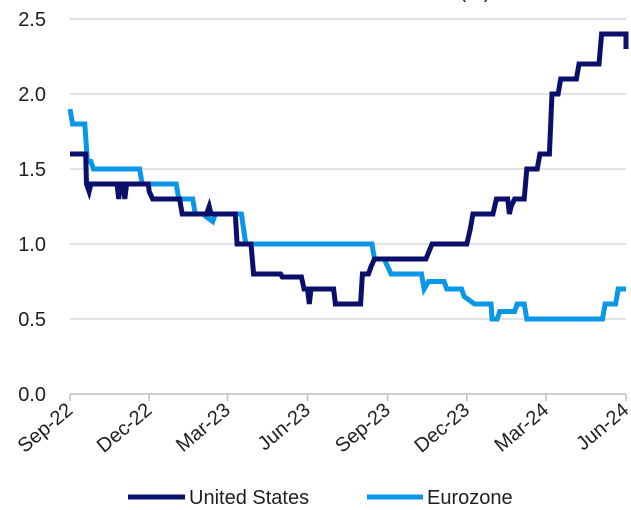 This screenshot has width=631, height=510. Describe the element at coordinates (442, 428) in the screenshot. I see `x-tick-label: Dec-23` at that location.